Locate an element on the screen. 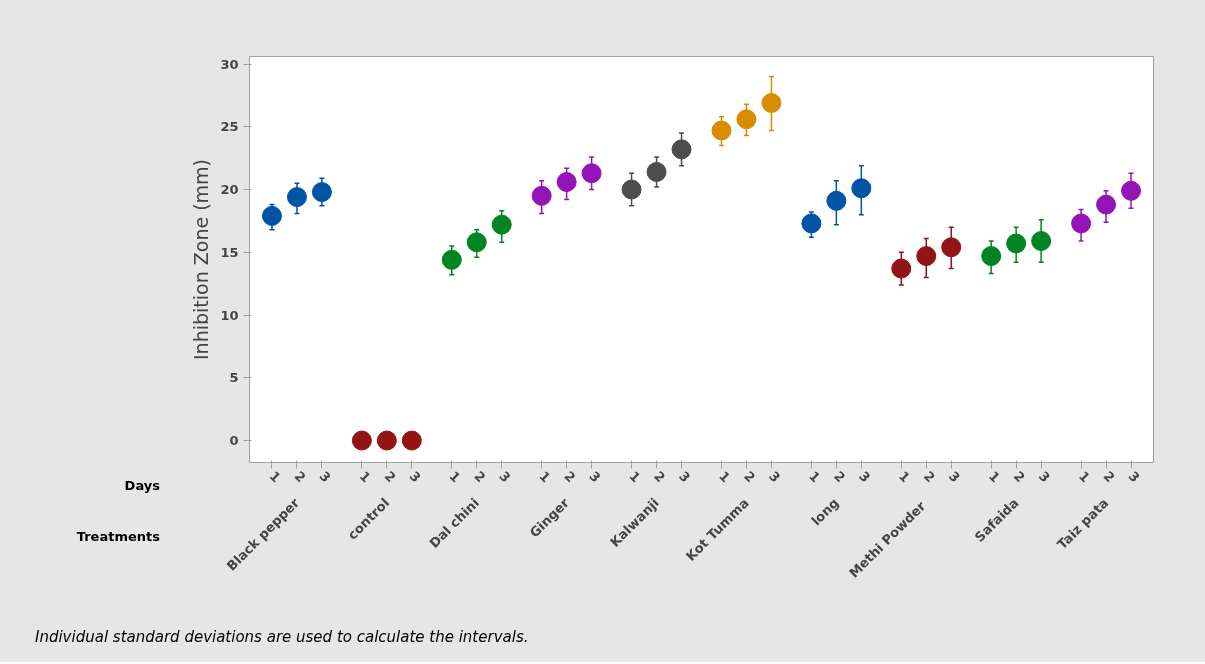  y-axis-title: Inhibition Zone (mm) is located at coordinates (201, 259).